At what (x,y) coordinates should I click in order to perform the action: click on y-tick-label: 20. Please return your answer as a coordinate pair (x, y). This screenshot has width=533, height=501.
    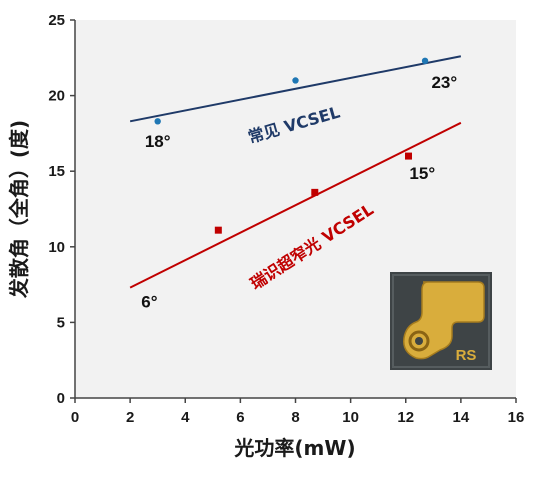
    Looking at the image, I should click on (56, 96).